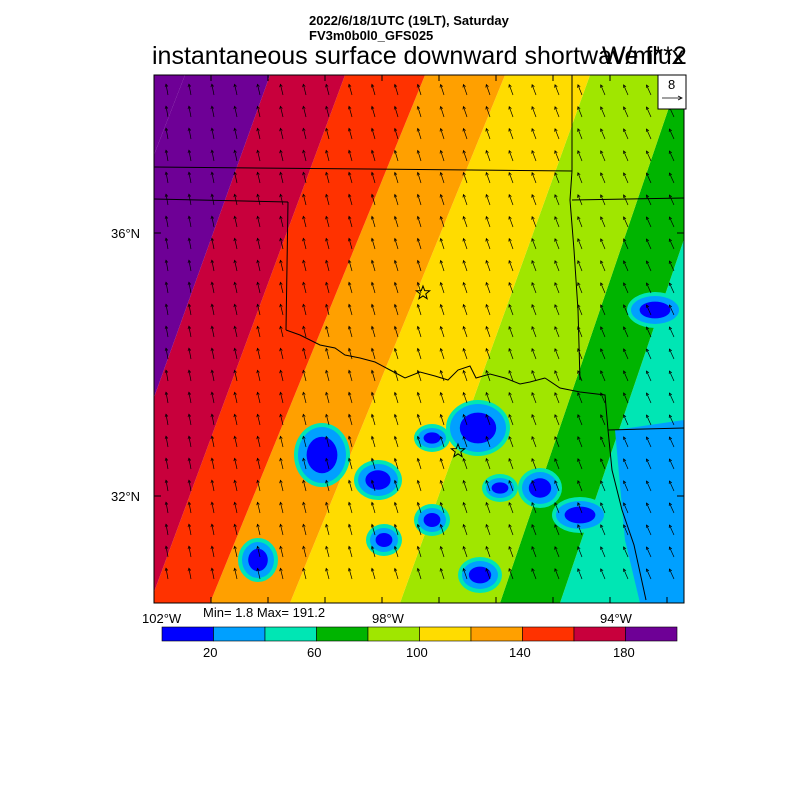 The image size is (800, 800). I want to click on city-markers, so click(440, 371).